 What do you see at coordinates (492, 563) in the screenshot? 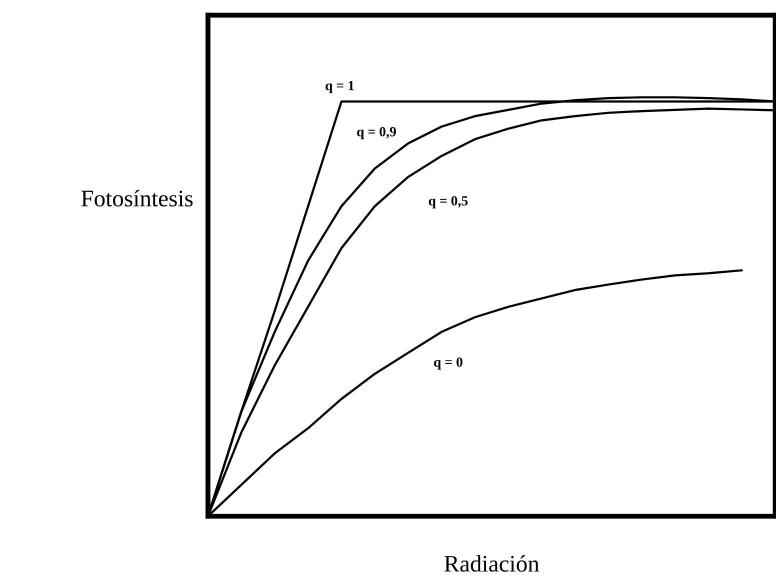
I see `x-axis-title: Radiación` at bounding box center [492, 563].